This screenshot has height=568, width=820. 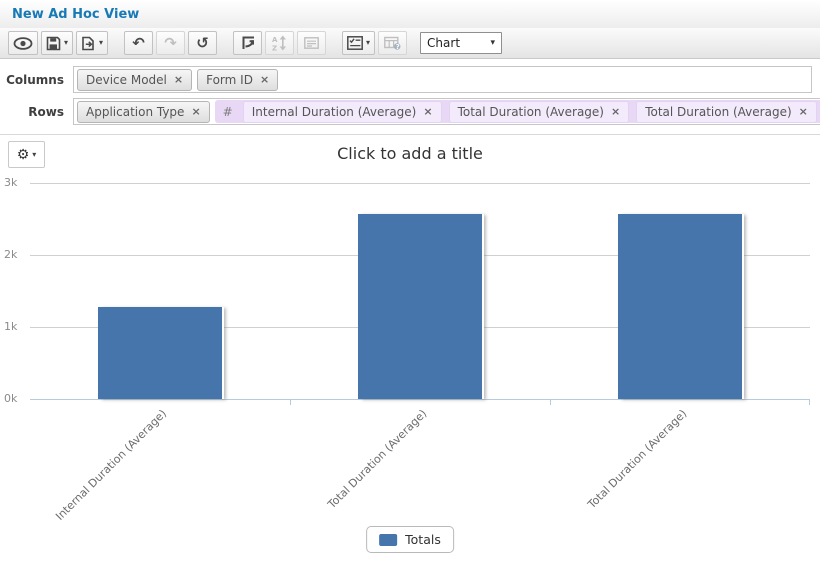 I want to click on panel-divider, so click(x=410, y=134).